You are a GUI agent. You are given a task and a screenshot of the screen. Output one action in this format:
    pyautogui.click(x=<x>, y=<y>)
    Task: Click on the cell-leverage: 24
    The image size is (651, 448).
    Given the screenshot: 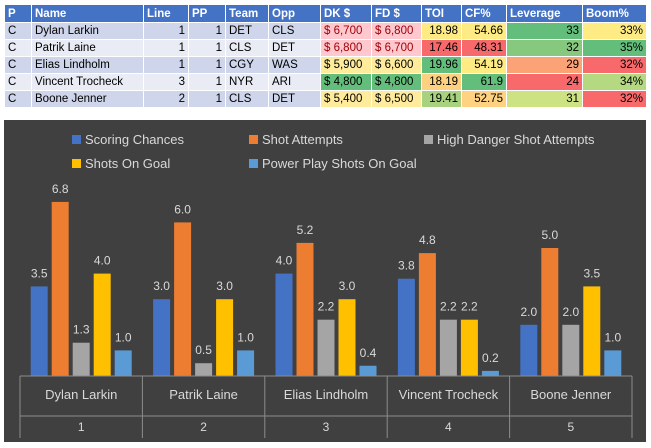 What is the action you would take?
    pyautogui.click(x=544, y=82)
    